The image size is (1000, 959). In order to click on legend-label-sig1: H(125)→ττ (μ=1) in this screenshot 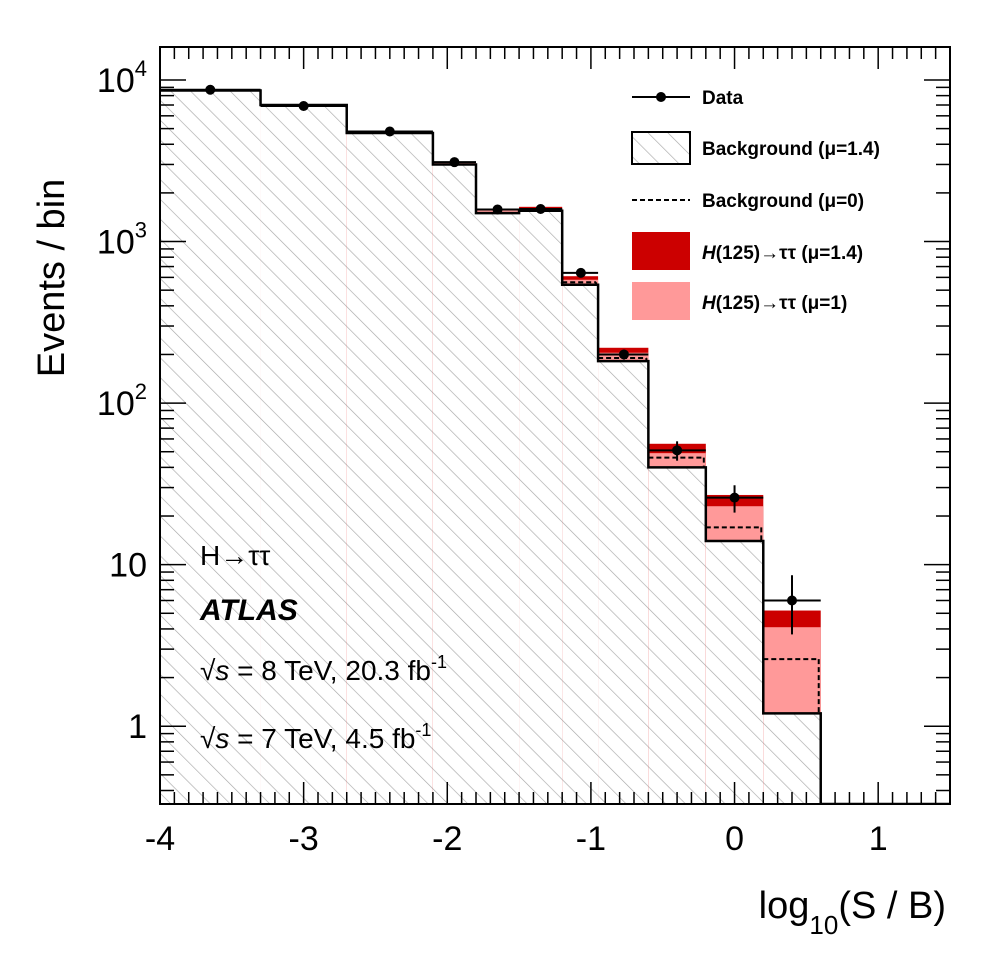, I will do `click(774, 303)`.